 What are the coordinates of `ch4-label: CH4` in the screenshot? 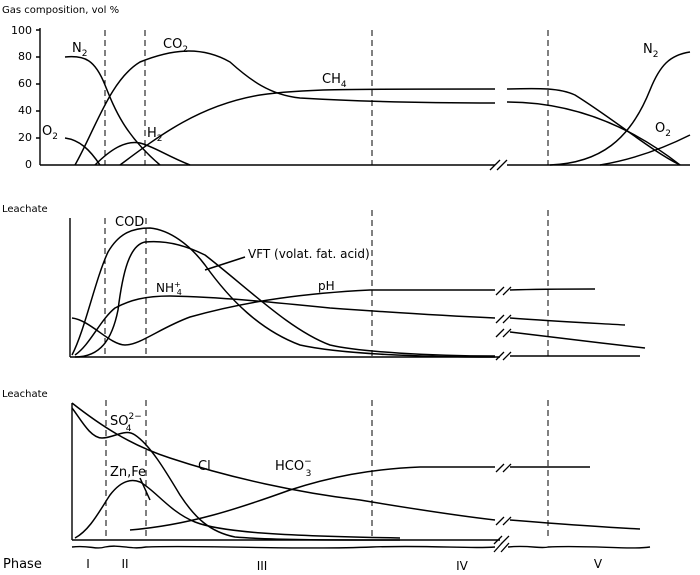 It's located at (334, 81).